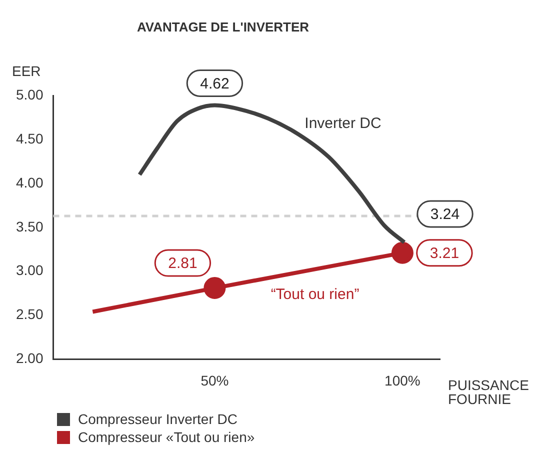 Image resolution: width=538 pixels, height=452 pixels. Describe the element at coordinates (30, 138) in the screenshot. I see `y-tick-label: 4.50` at that location.